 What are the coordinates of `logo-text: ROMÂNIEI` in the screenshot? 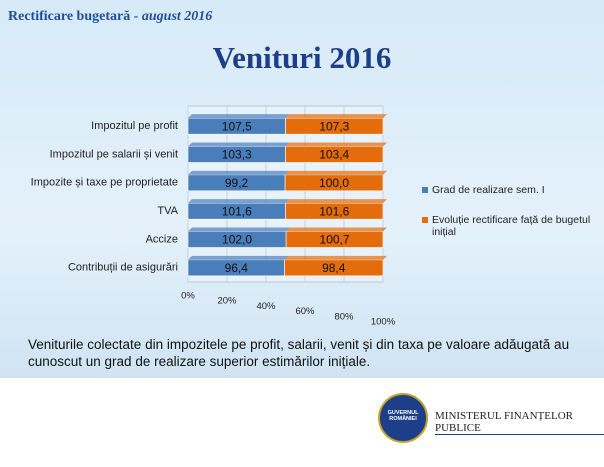 It's located at (403, 419).